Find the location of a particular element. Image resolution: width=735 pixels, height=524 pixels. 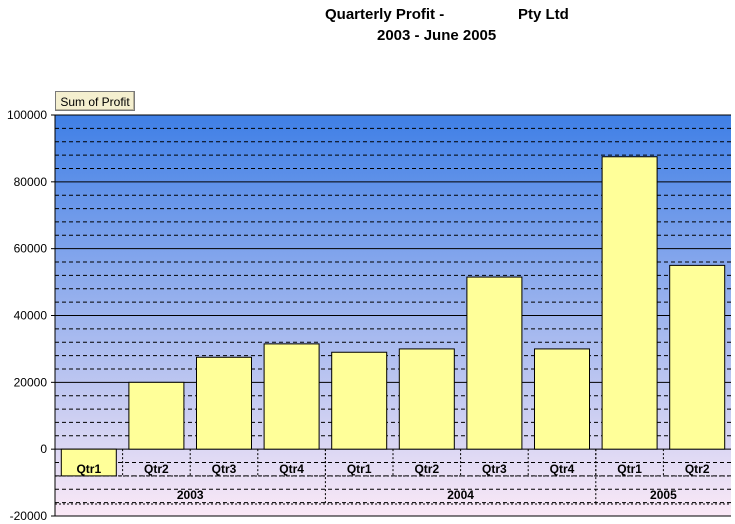

chart-title-line1-left: Quarterly Profit - is located at coordinates (385, 14).